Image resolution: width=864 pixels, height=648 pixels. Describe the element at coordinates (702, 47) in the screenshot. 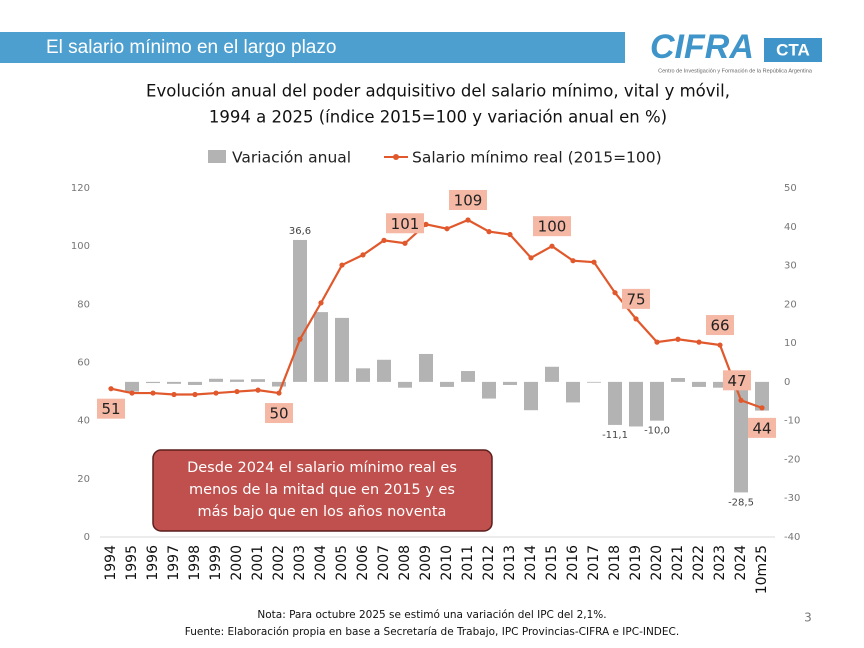

I see `logo: CIFRA` at that location.